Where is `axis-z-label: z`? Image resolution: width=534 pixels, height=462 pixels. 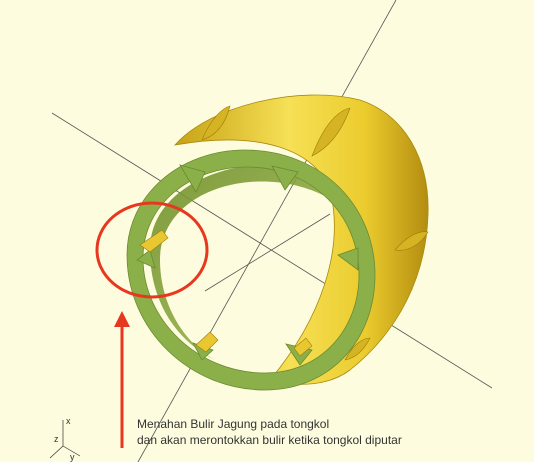 axis-z-label: z is located at coordinates (56, 439).